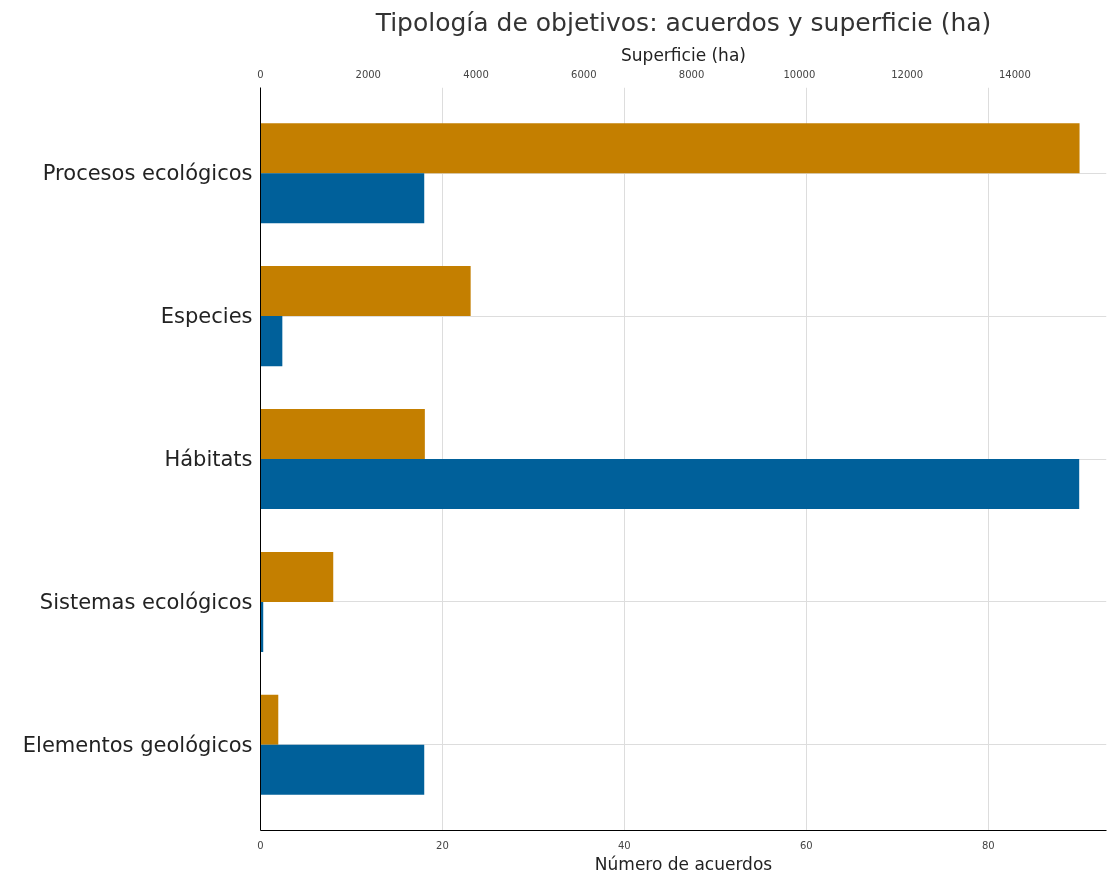  Describe the element at coordinates (584, 74) in the screenshot. I see `x2-tick-label: 6000` at that location.